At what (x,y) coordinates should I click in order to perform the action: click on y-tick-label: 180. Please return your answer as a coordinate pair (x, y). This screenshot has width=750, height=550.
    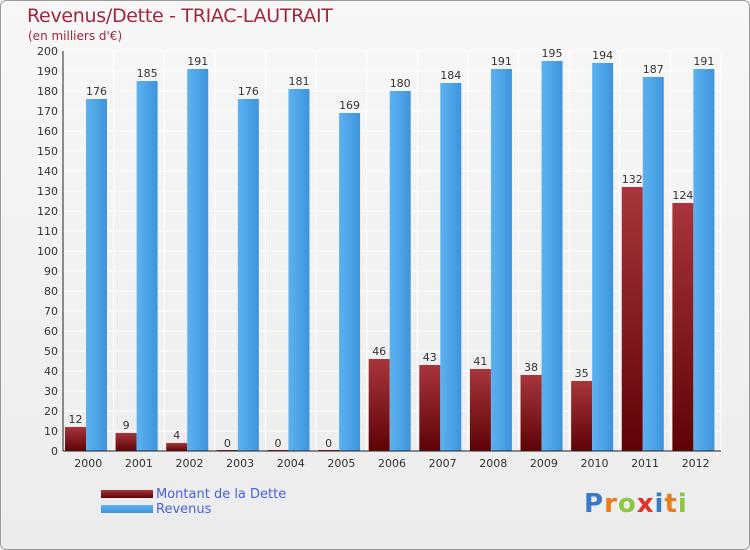
    Looking at the image, I should click on (47, 91).